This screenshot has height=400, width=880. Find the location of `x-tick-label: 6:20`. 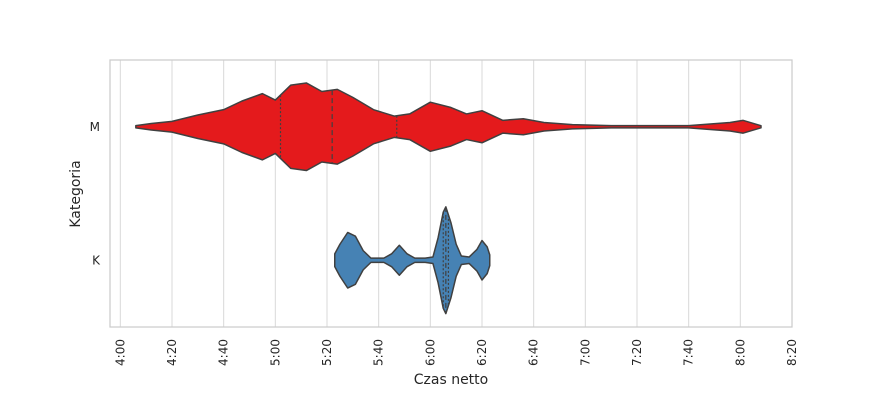

x-tick-label: 6:20 is located at coordinates (482, 352).